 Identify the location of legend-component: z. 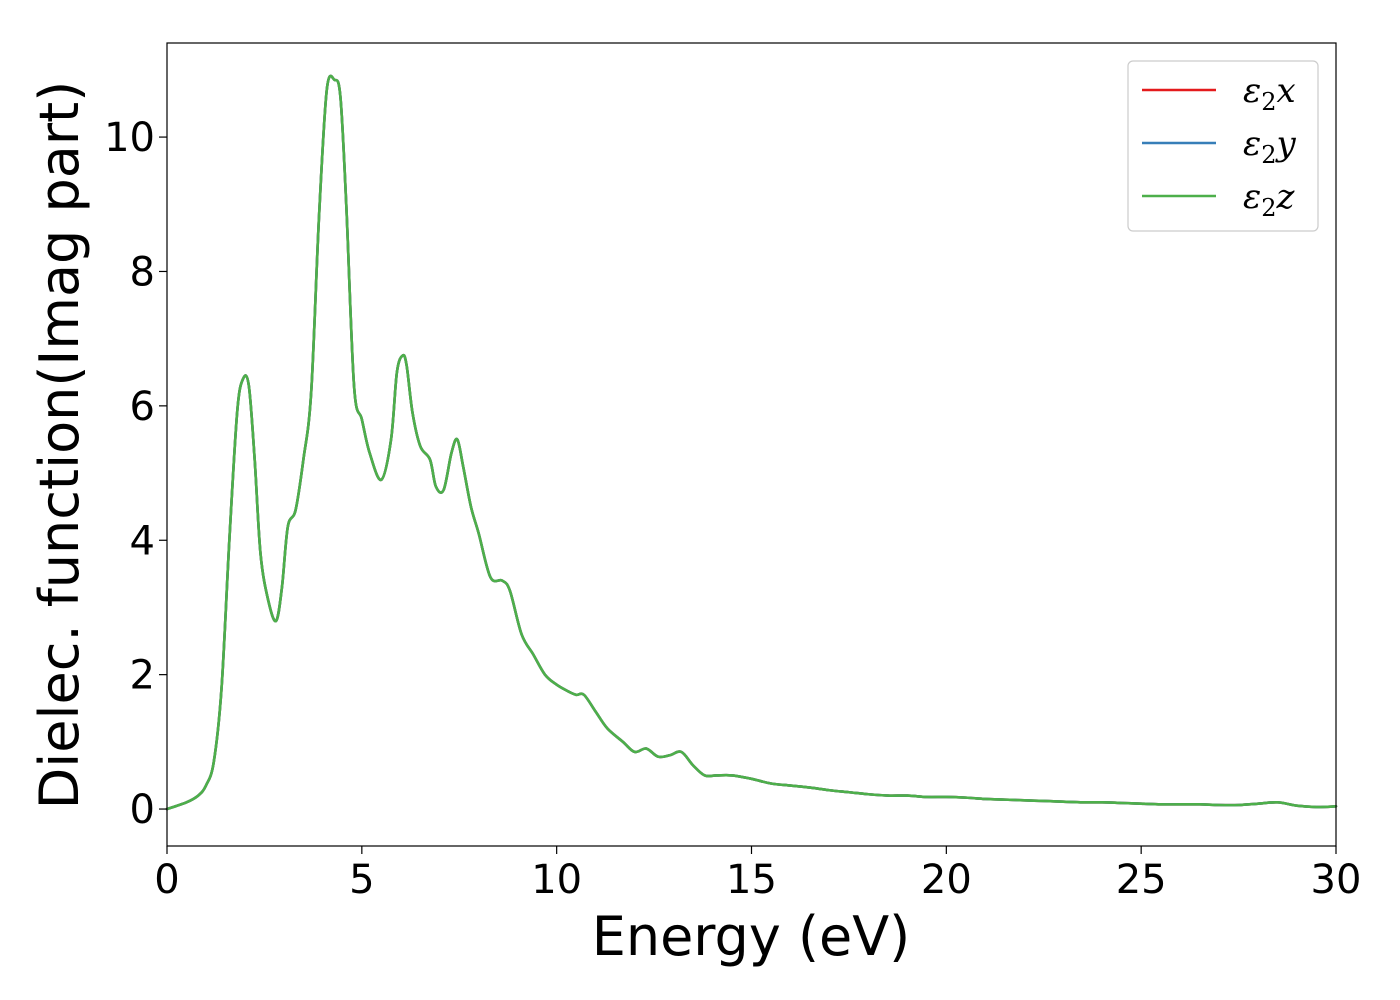
(1286, 197).